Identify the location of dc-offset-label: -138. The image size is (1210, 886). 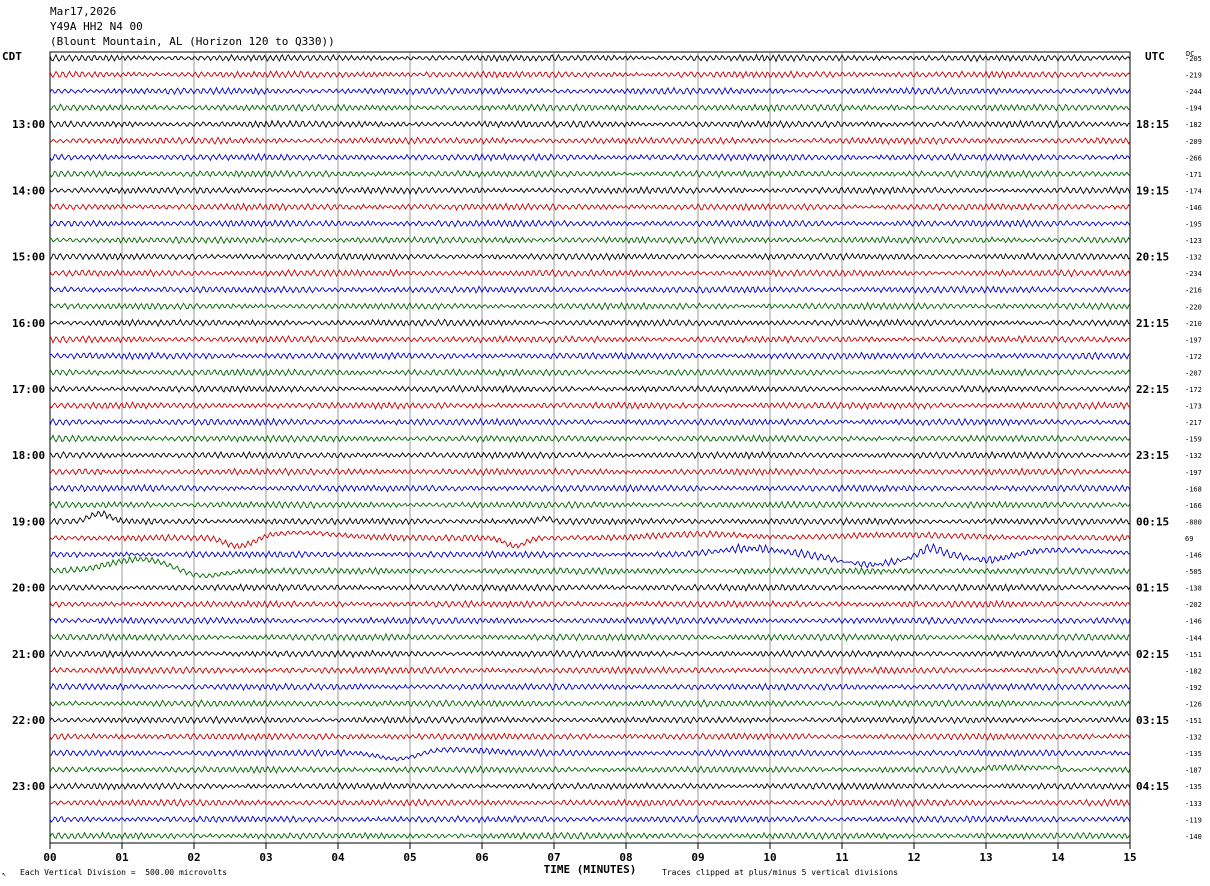
(1193, 589).